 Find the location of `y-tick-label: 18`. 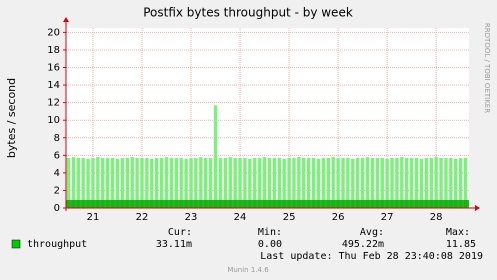

y-tick-label: 18 is located at coordinates (53, 50).